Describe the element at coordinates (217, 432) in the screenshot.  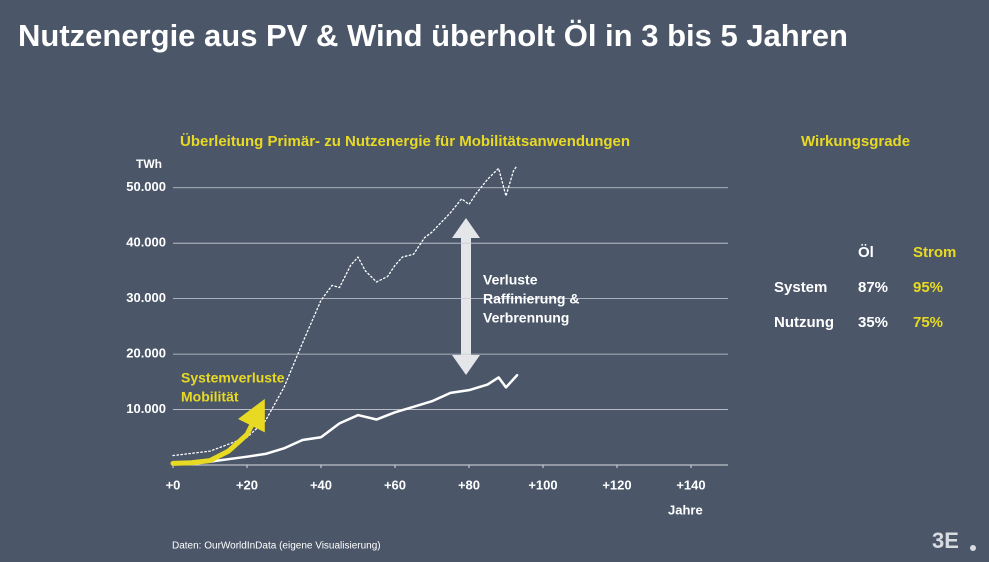
I see `line-thick` at that location.